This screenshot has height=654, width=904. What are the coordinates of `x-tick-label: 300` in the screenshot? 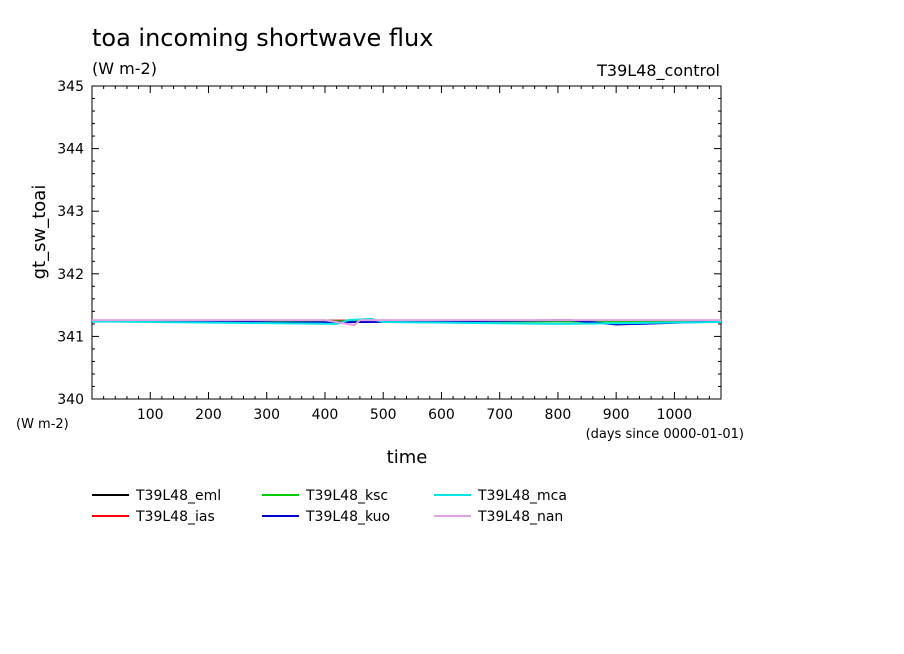 It's located at (266, 415).